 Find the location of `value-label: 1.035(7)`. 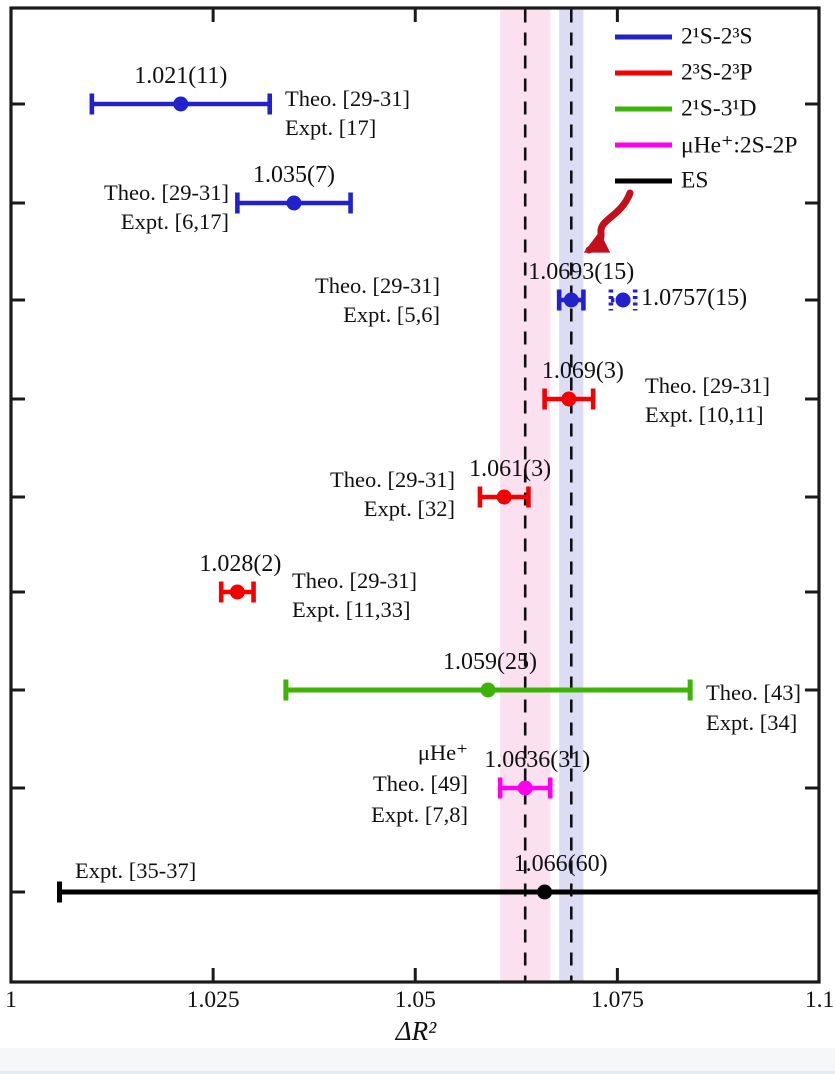

value-label: 1.035(7) is located at coordinates (293, 175).